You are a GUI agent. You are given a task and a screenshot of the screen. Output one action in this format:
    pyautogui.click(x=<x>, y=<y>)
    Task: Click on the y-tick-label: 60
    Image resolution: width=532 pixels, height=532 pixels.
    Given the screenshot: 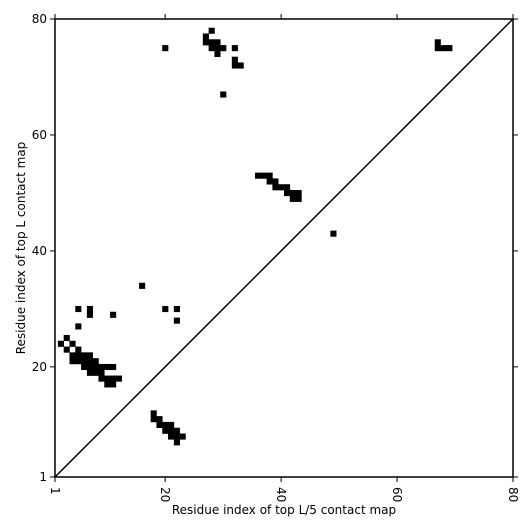 What is the action you would take?
    pyautogui.click(x=39, y=135)
    